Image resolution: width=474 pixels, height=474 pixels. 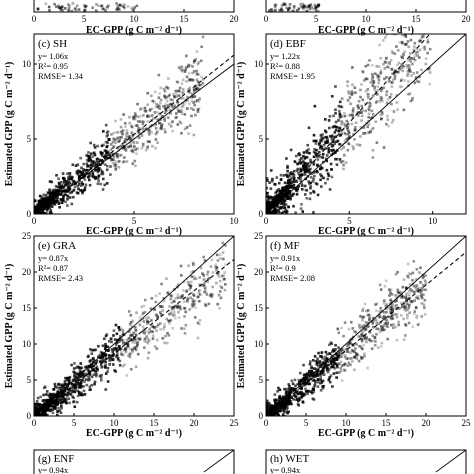 I want to click on y-tick-label: 5, so click(x=261, y=139).